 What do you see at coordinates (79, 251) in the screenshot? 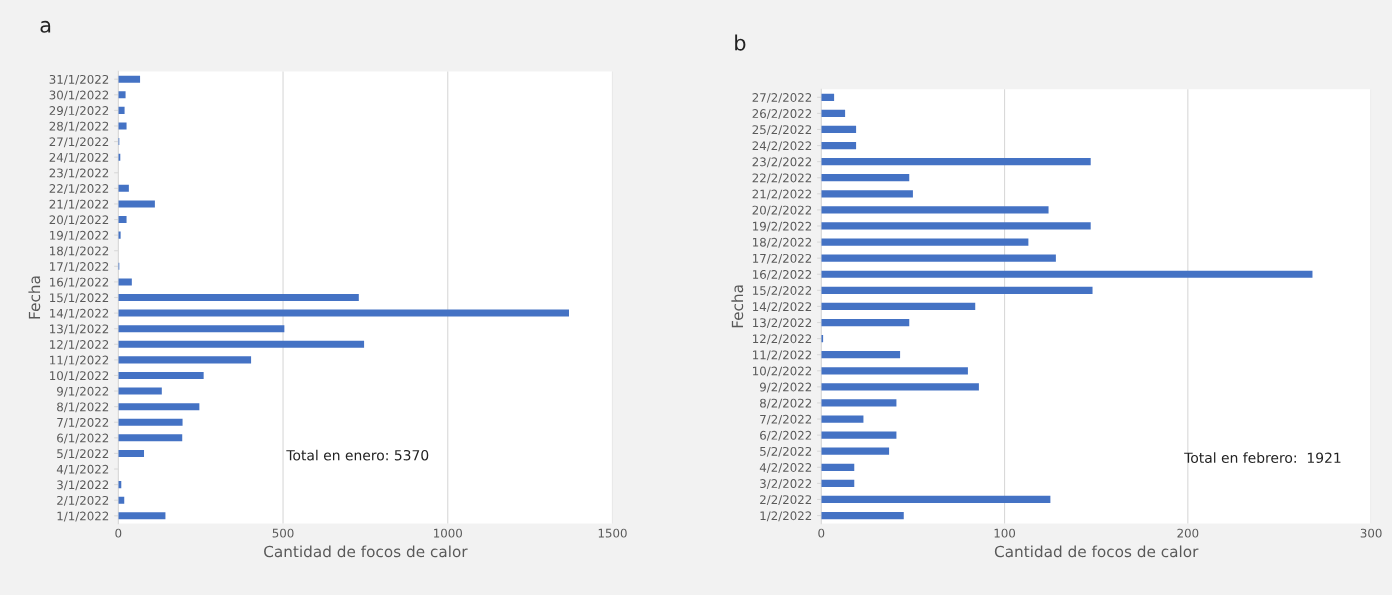
I see `y-tick-label: 18/1/2022` at bounding box center [79, 251].